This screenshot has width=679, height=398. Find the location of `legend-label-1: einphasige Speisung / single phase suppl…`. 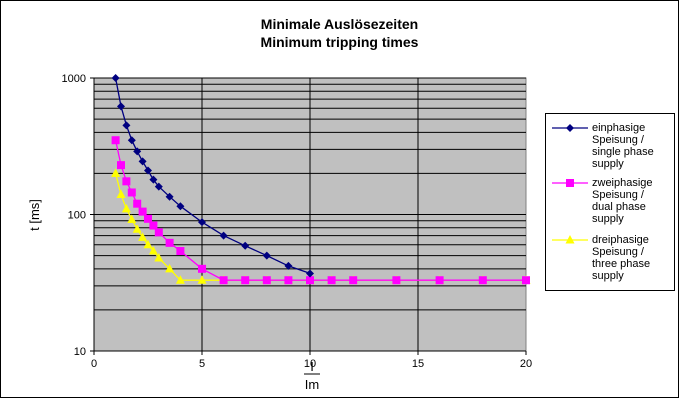

legend-label-1: einphasige Speisung / single phase suppl… is located at coordinates (623, 146).